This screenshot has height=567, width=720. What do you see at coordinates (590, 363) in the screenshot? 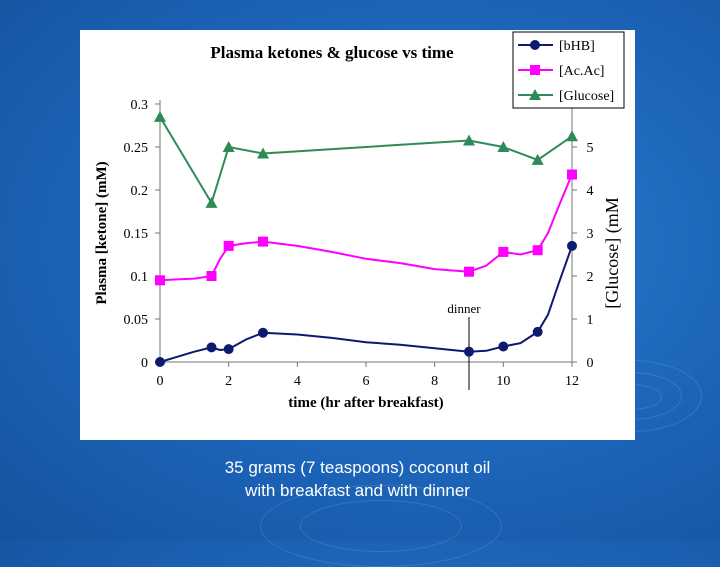
I see `y2-tick-label: 0` at bounding box center [590, 363].